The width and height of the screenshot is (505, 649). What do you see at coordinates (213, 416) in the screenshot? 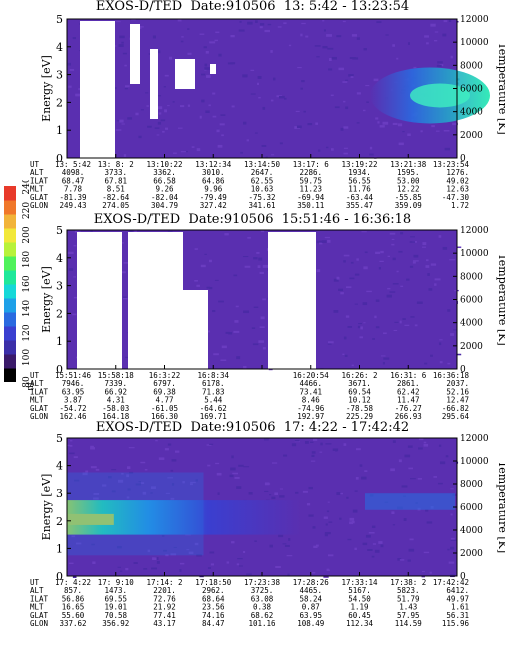
I see `table-cell: 169.71` at bounding box center [213, 416].